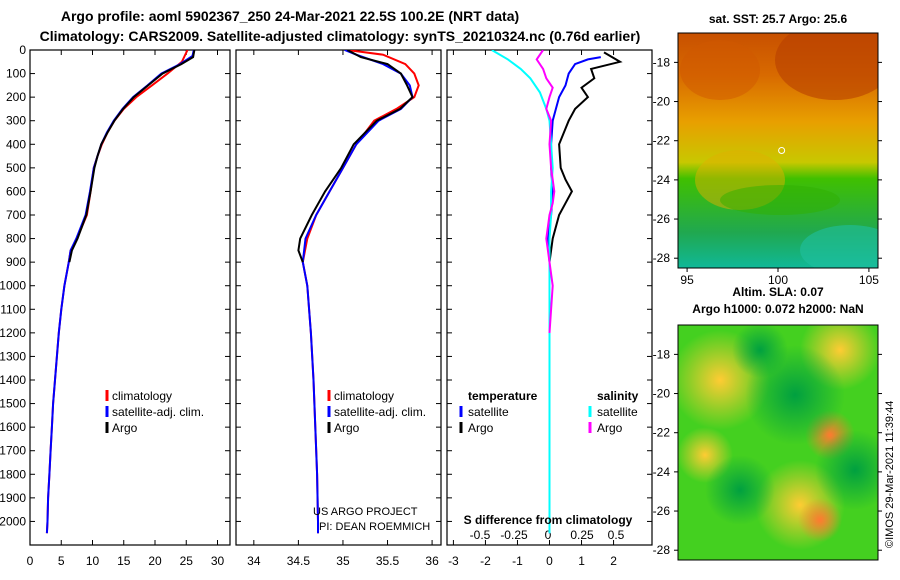 Image resolution: width=900 pixels, height=580 pixels. Describe the element at coordinates (16, 121) in the screenshot. I see `depth-tick-label: 300` at that location.